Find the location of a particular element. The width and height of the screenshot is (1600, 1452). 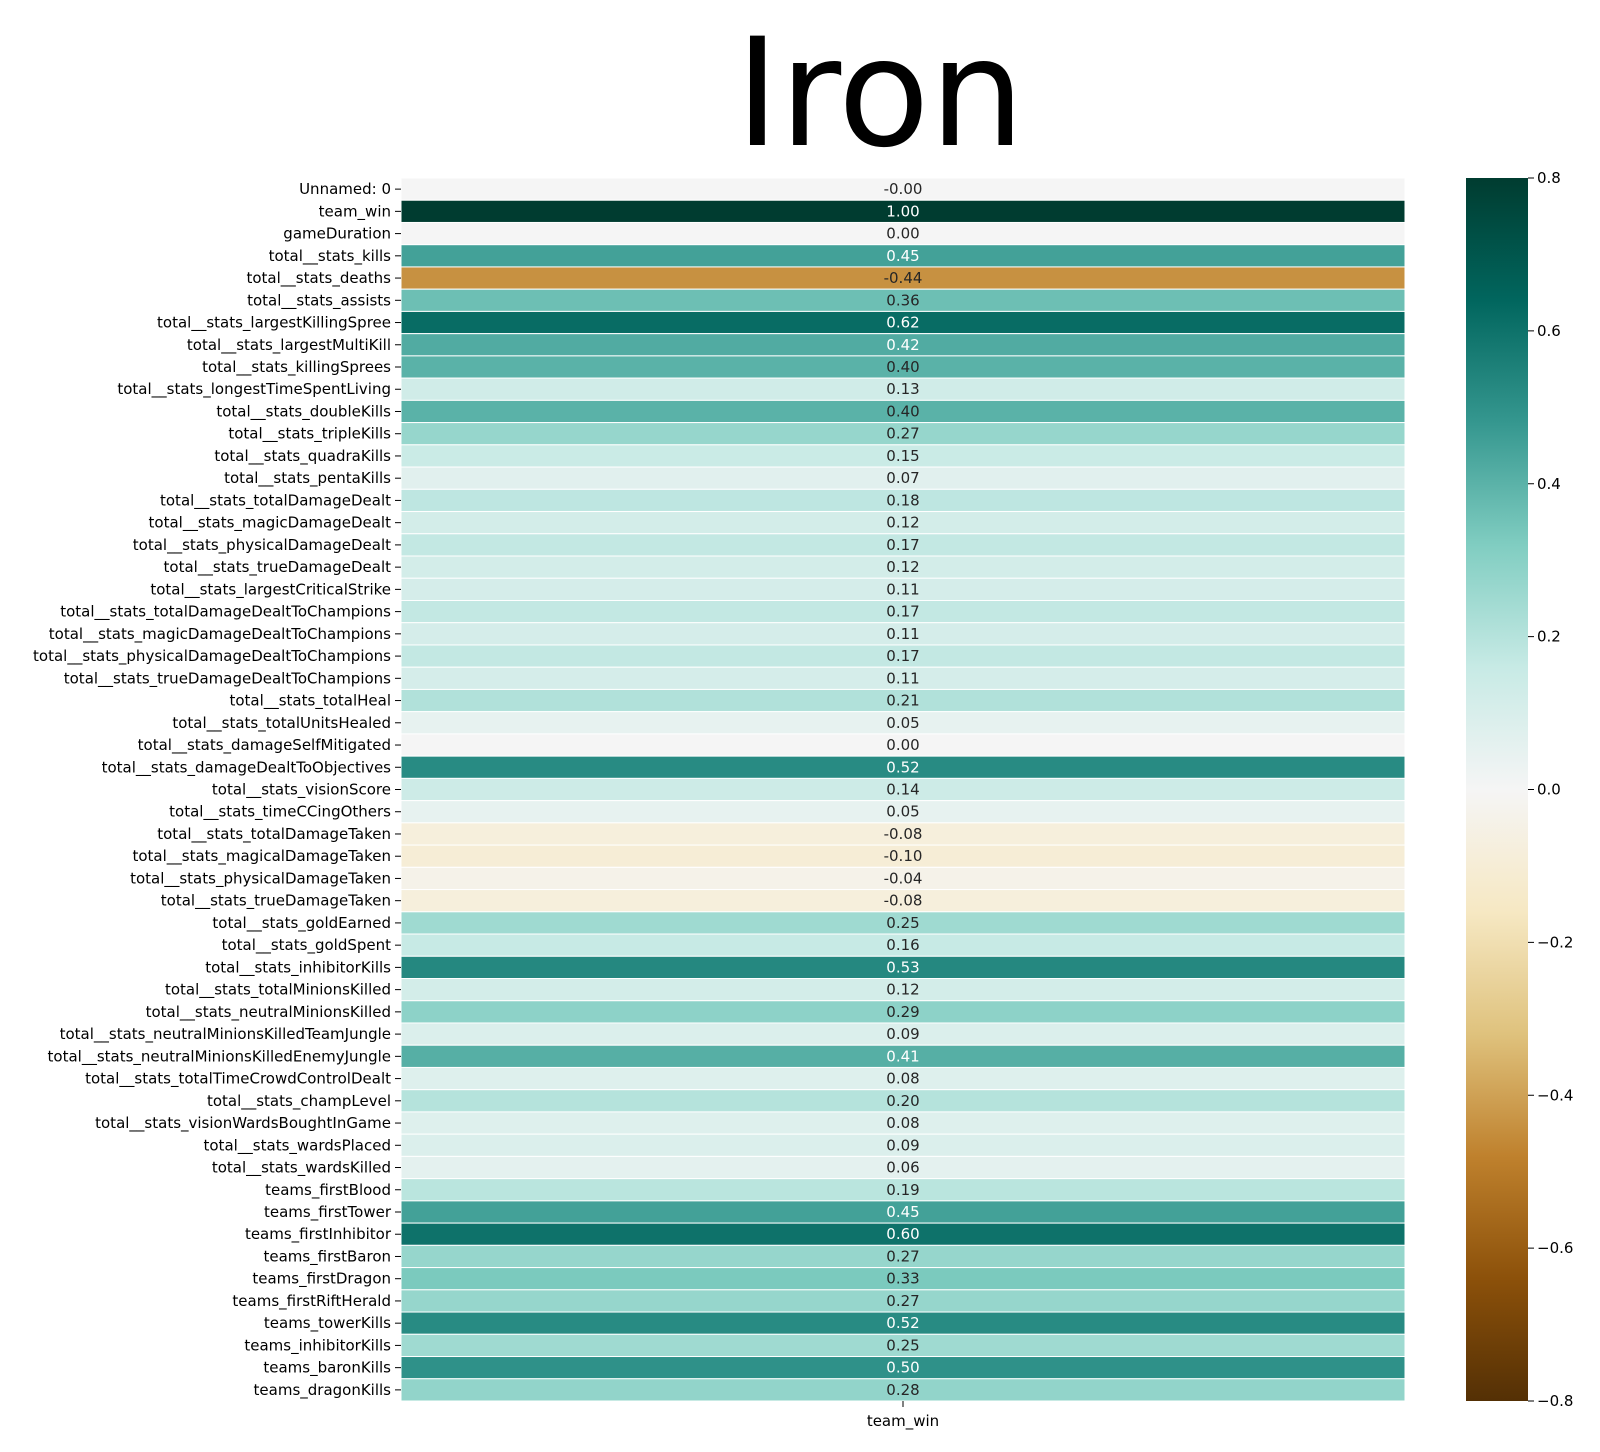

row-label: teams_towerKills is located at coordinates (327, 1323).